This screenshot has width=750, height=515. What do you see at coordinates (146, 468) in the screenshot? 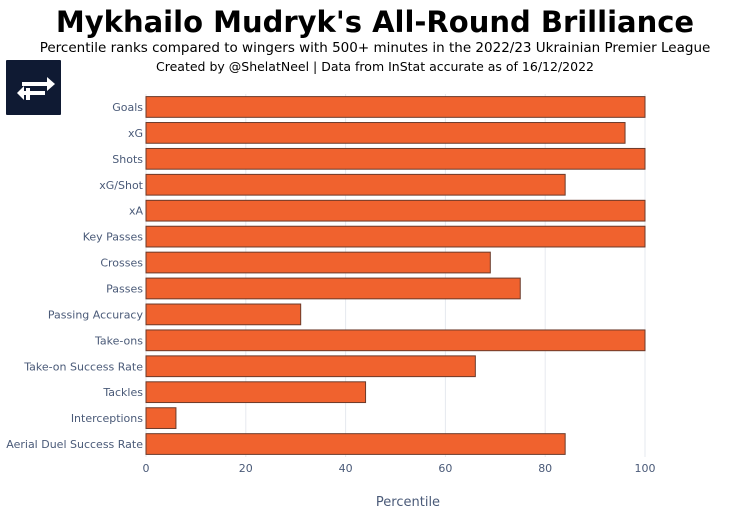
I see `x-tick-label: 0` at bounding box center [146, 468].